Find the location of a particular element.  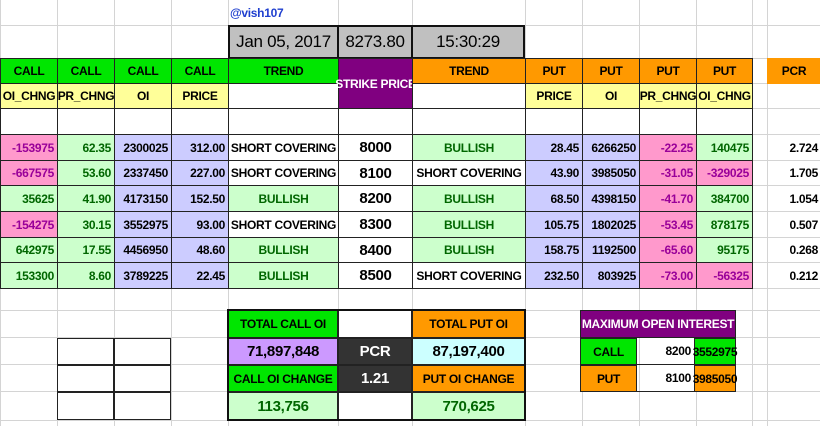

put-price: 158.75 is located at coordinates (554, 250).